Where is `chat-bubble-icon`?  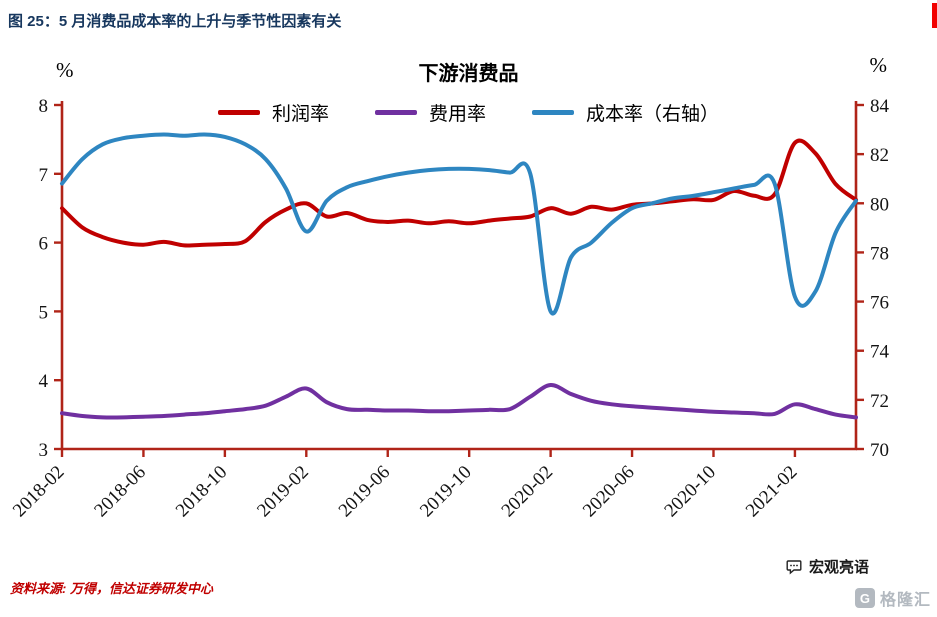 chat-bubble-icon is located at coordinates (794, 567).